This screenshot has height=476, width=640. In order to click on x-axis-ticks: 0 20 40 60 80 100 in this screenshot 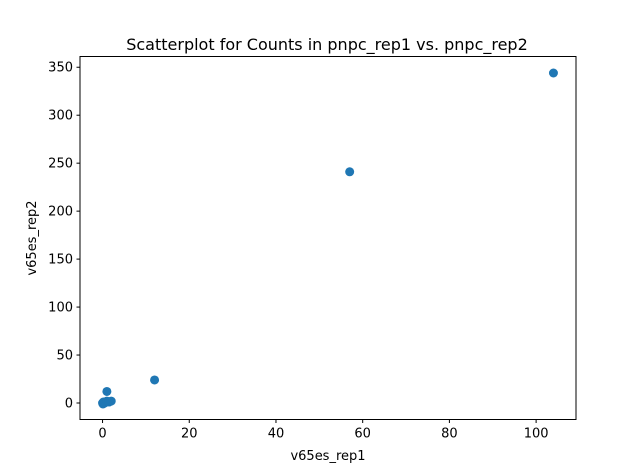, I will do `click(323, 430)`.